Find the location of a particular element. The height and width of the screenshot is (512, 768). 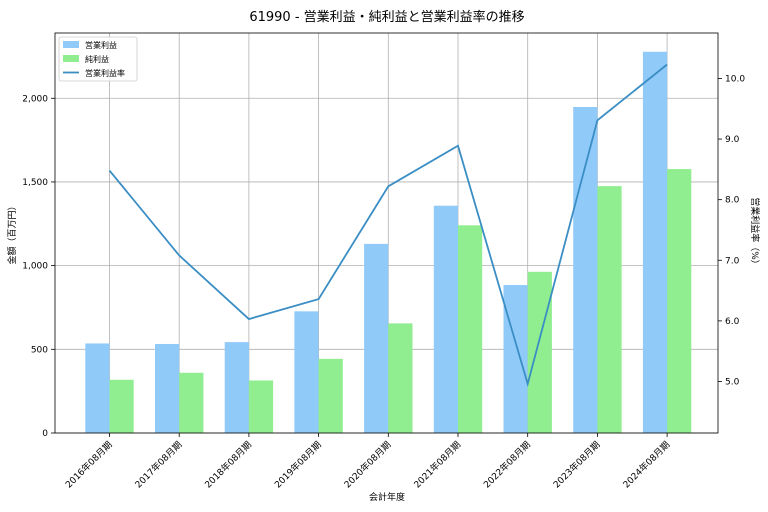

legend-label-operating-margin: 営業利益率 is located at coordinates (105, 73).